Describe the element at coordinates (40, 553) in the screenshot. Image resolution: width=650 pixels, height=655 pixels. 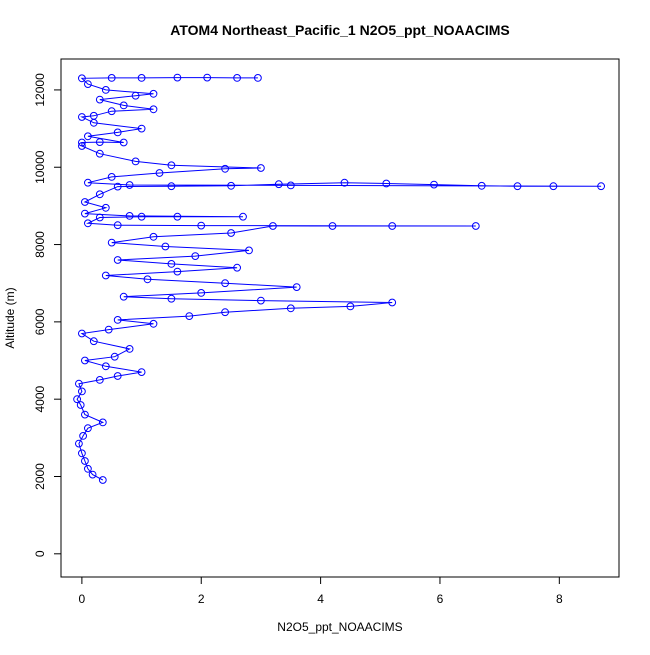
I see `y-tick-label: 0` at that location.